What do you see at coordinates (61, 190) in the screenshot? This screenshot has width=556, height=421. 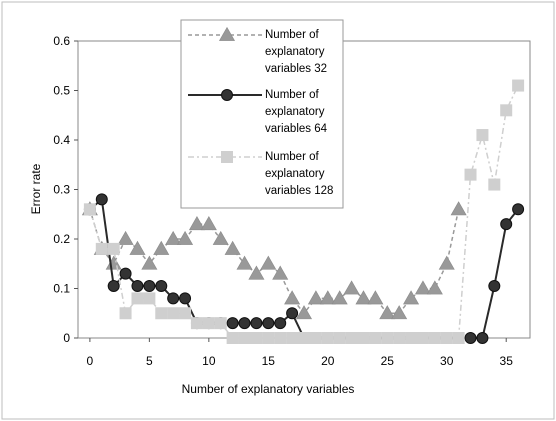 I see `y-tick-label: 0.3` at bounding box center [61, 190].